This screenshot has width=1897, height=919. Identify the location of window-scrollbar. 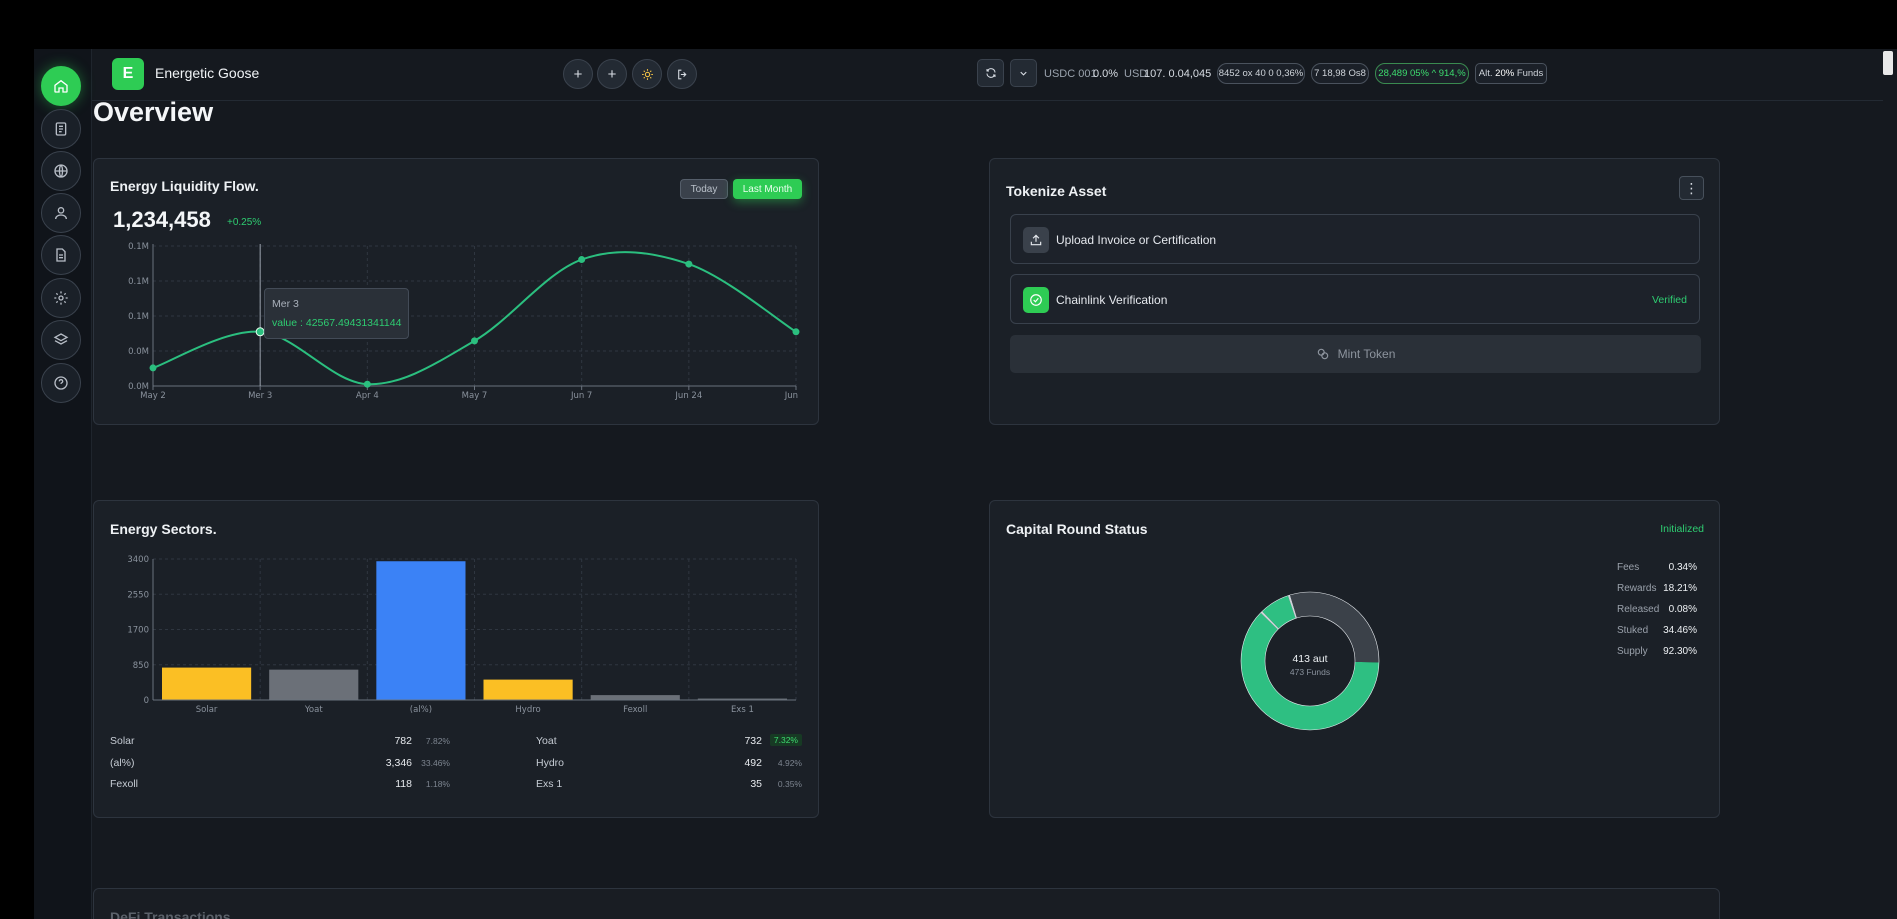
(1888, 63).